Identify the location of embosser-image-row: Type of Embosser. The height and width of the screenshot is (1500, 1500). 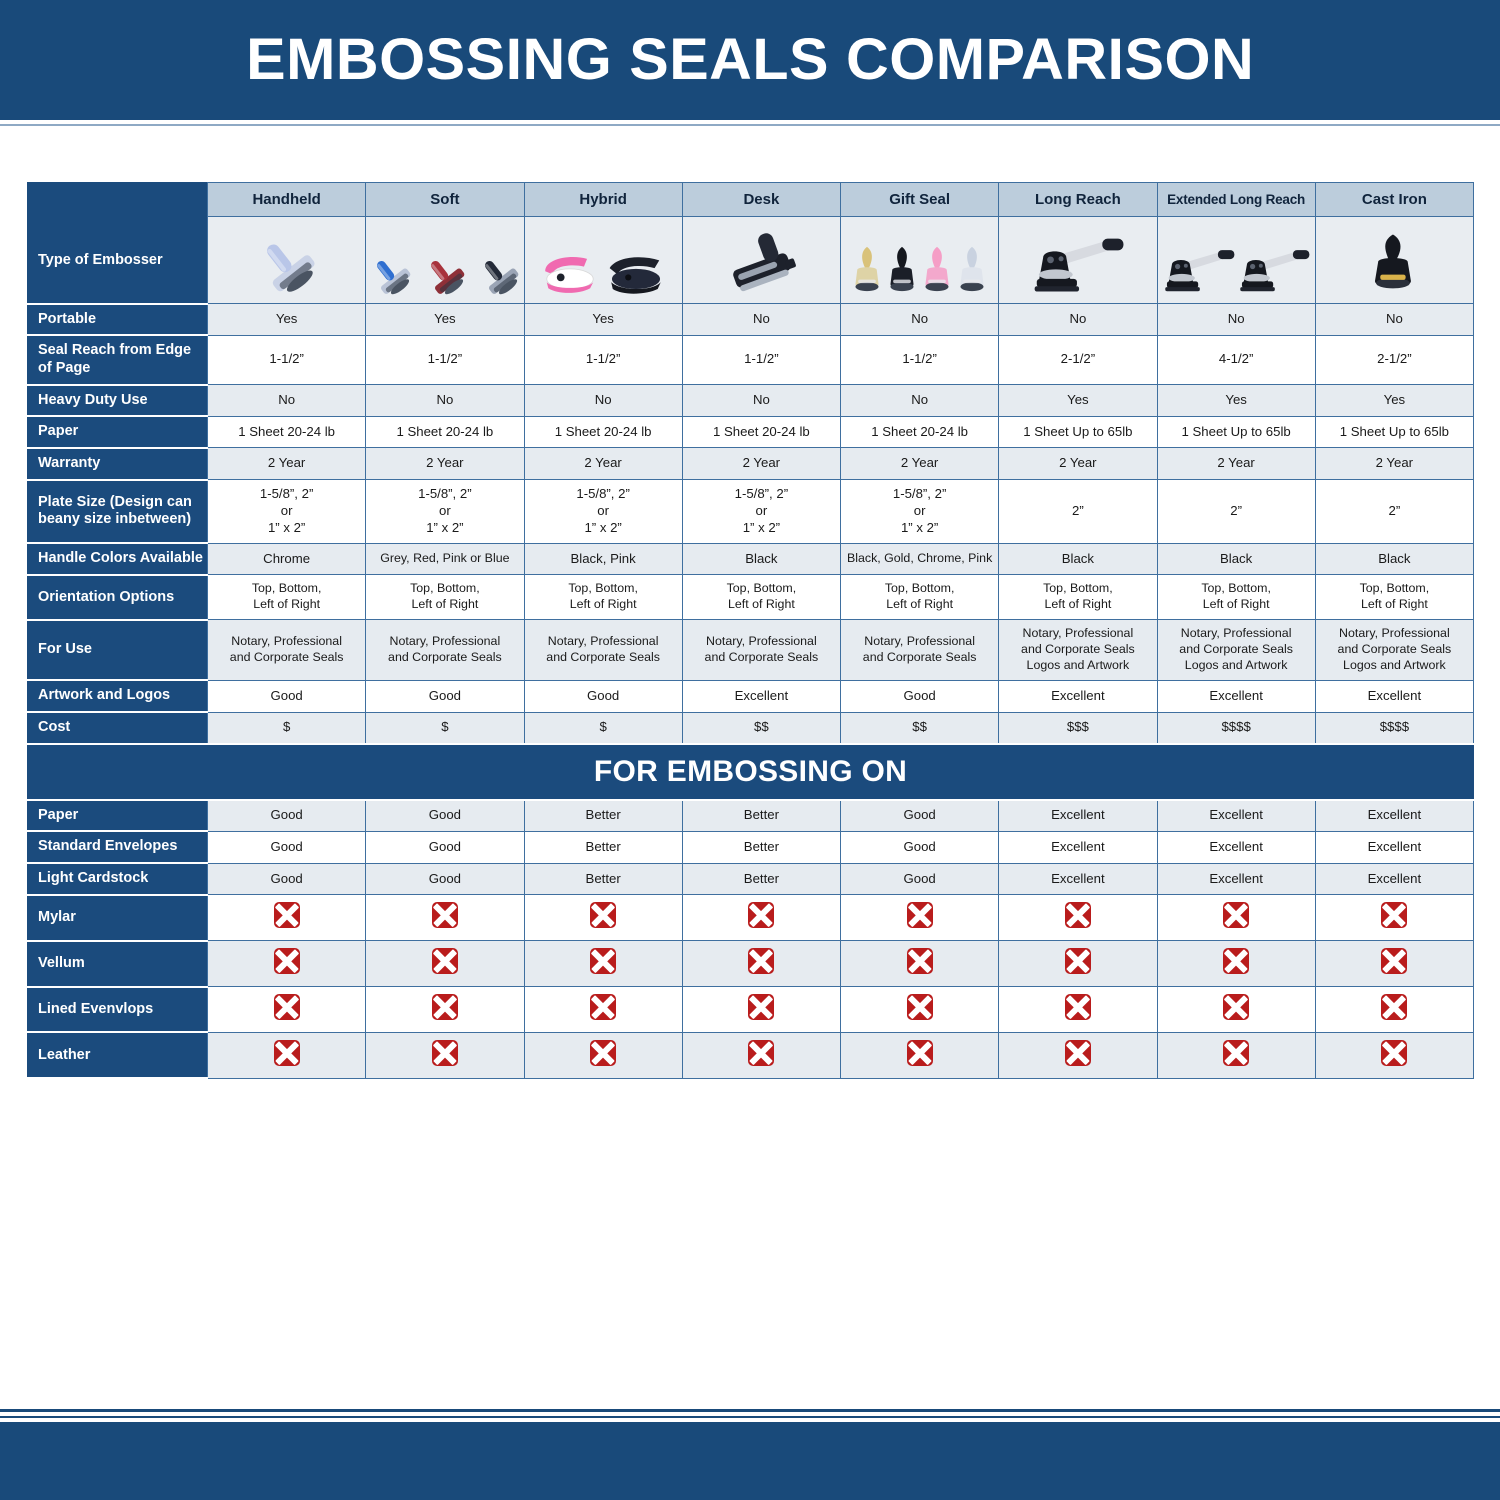
(751, 260).